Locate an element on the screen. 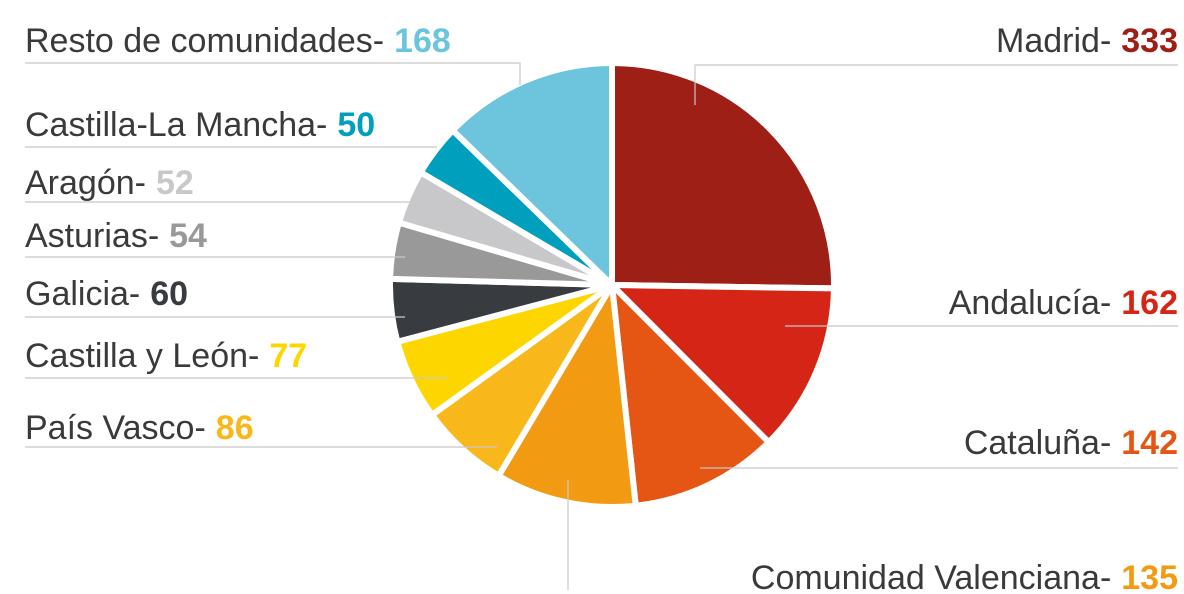 The height and width of the screenshot is (594, 1184). label-name: Castilla y León- is located at coordinates (142, 356).